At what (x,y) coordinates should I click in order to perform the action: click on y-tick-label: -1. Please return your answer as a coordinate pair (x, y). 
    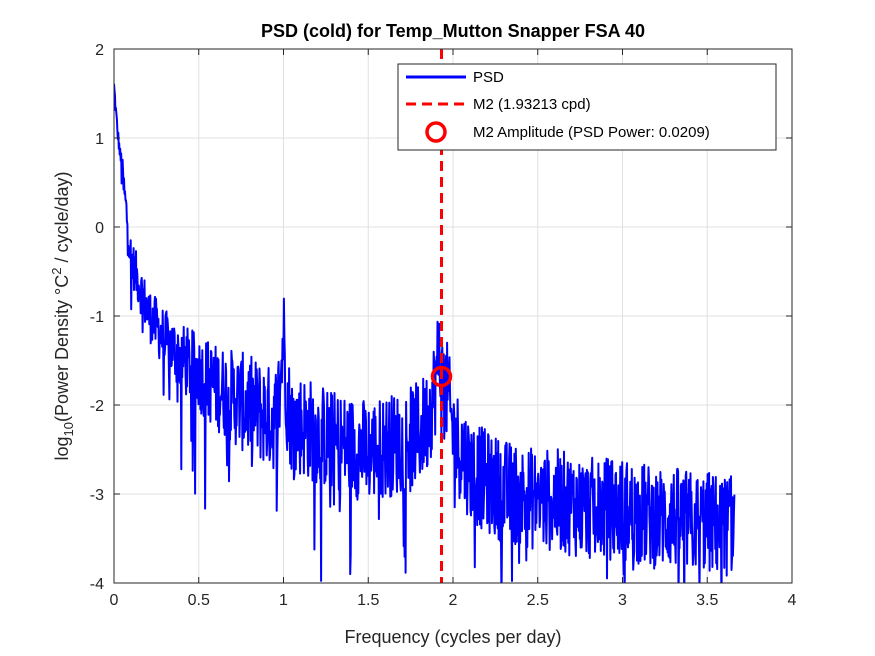
    Looking at the image, I should click on (97, 317).